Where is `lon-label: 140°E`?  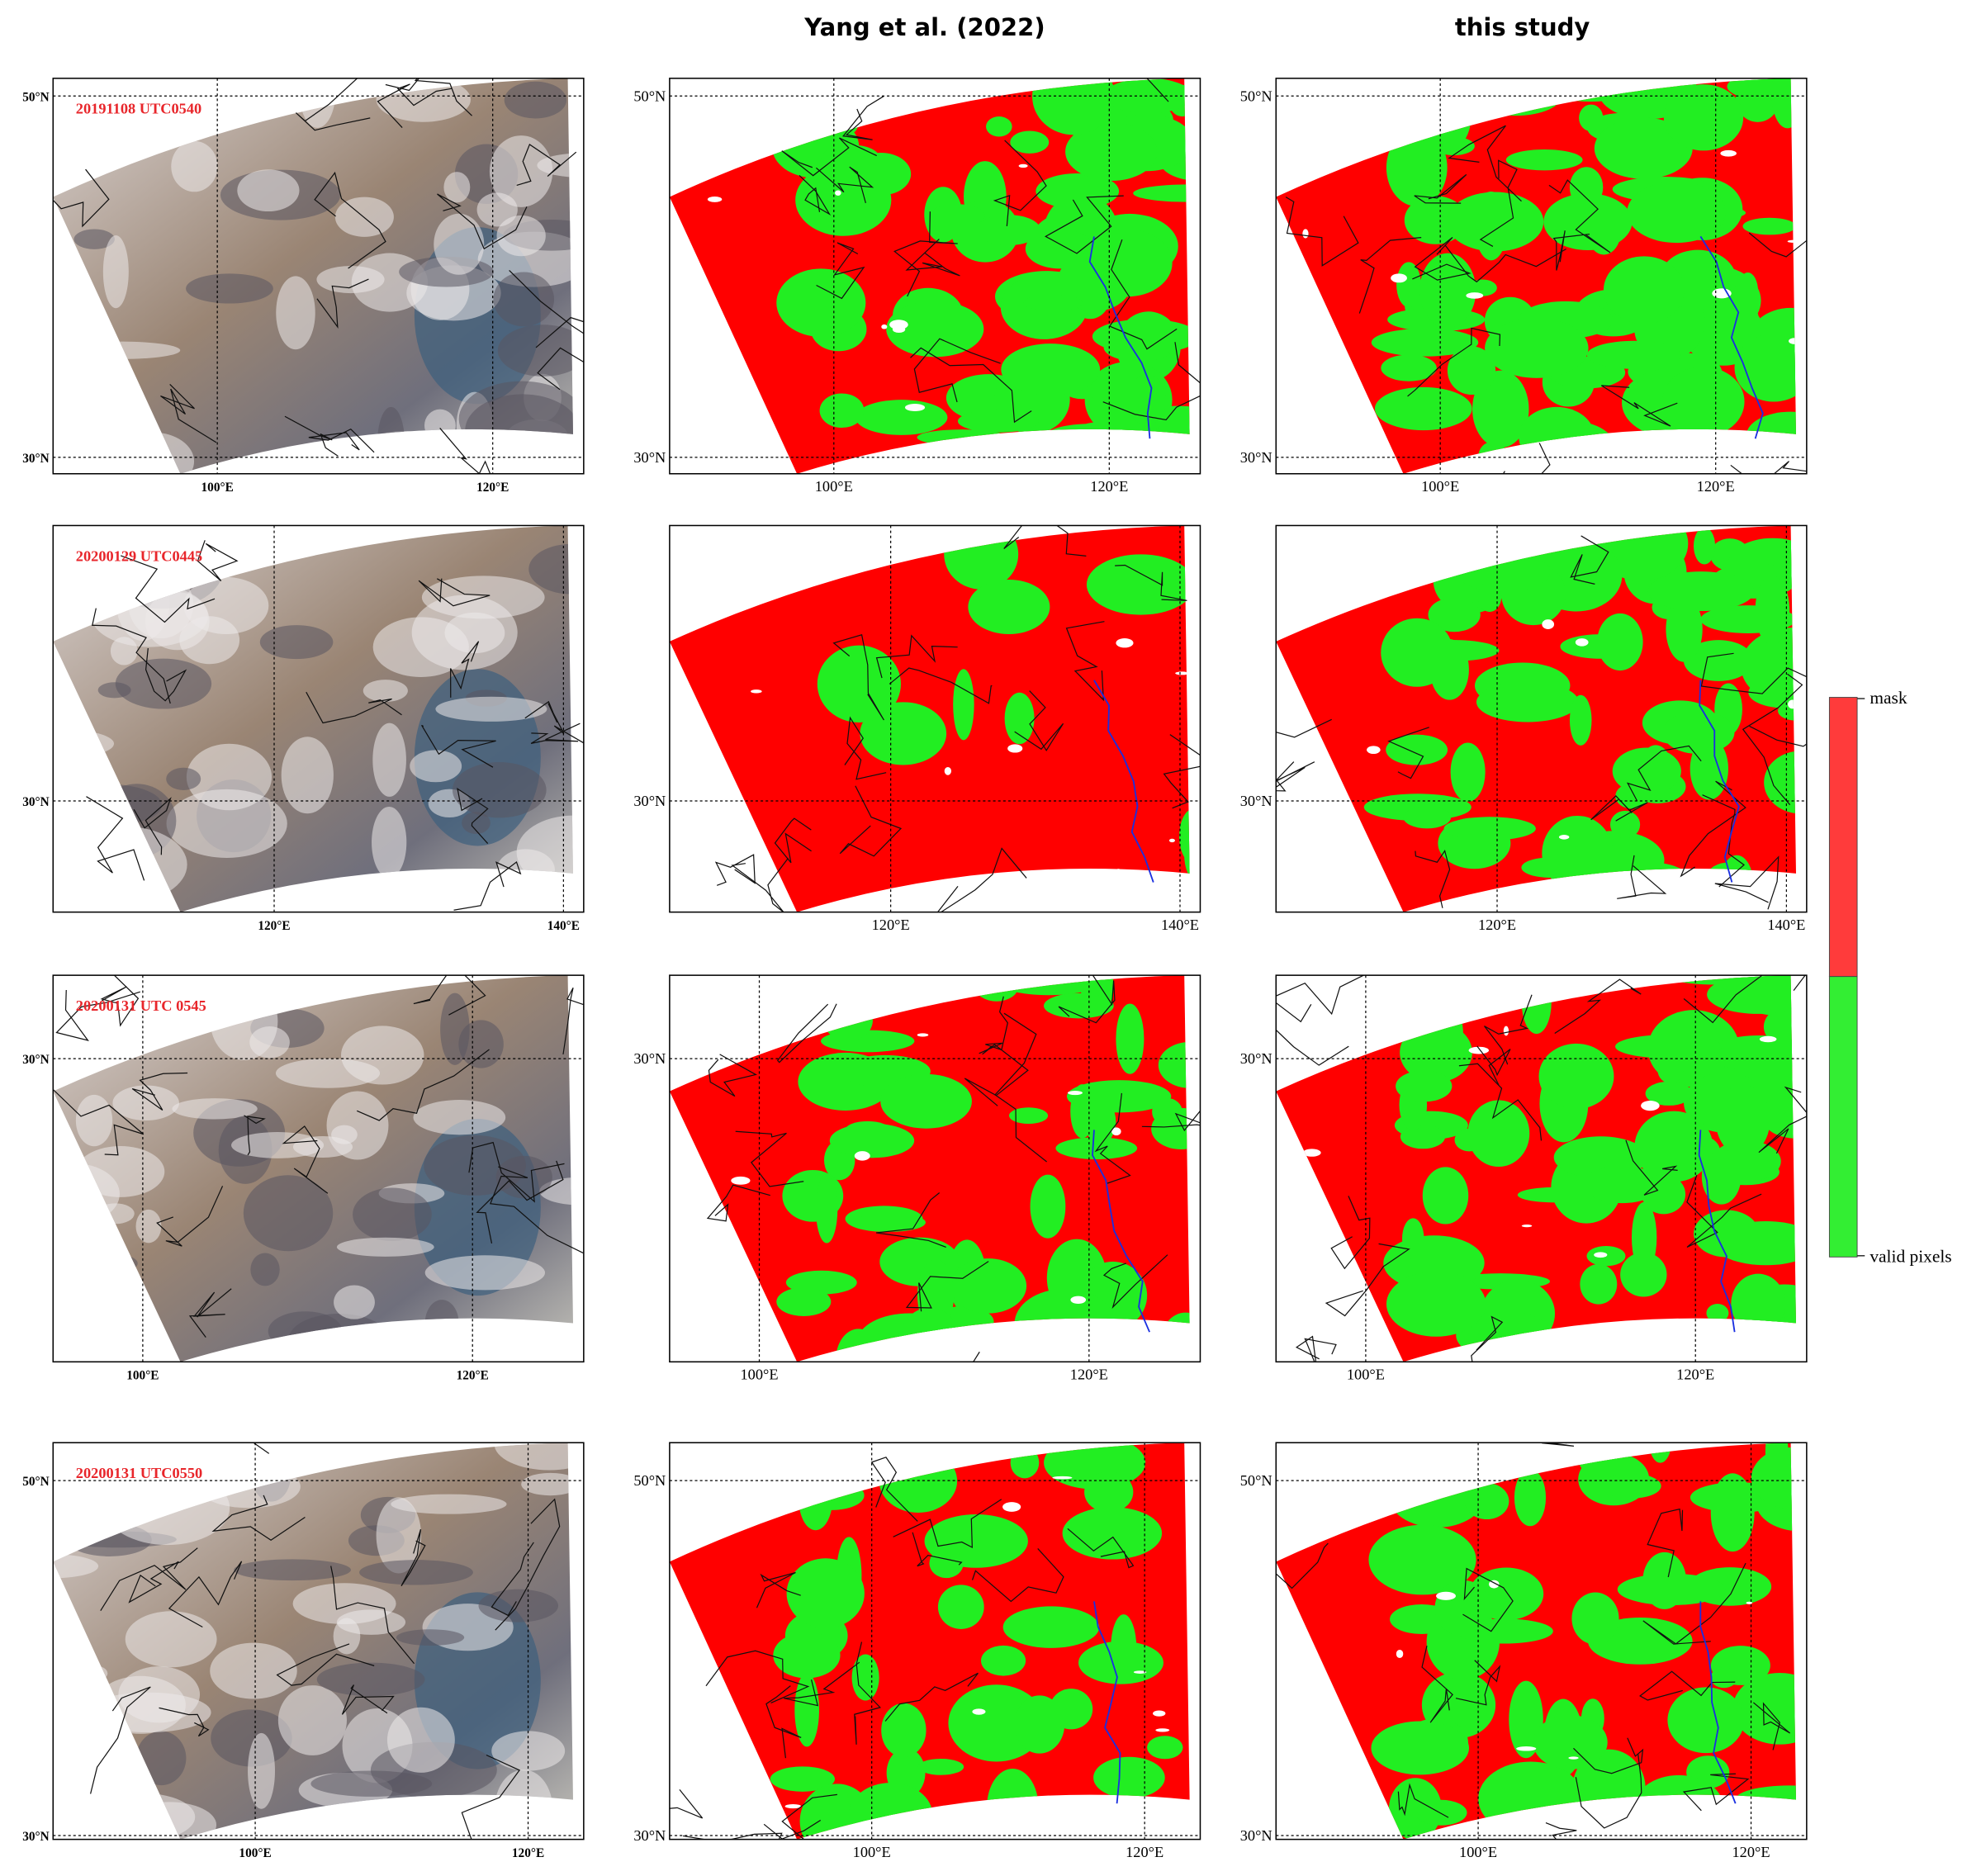 lon-label: 140°E is located at coordinates (1786, 925).